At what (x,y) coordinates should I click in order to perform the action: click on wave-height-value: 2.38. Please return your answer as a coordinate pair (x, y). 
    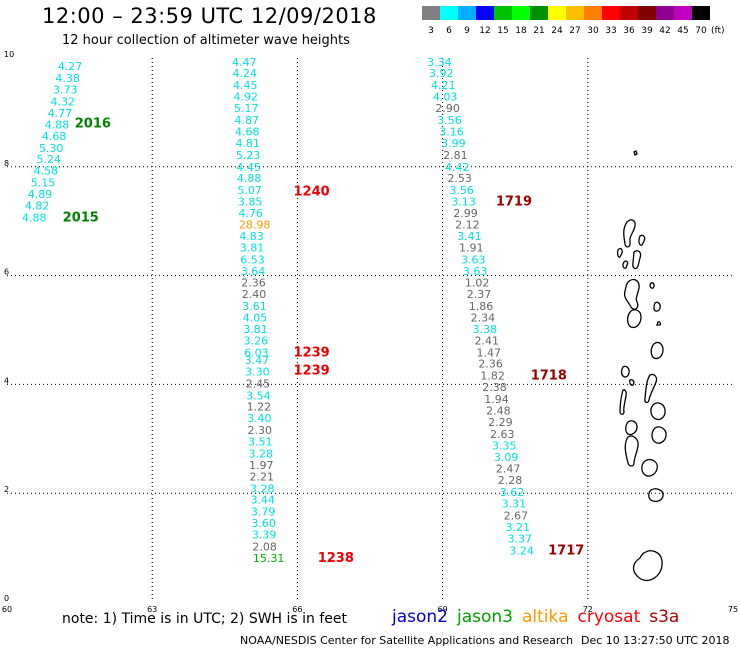
    Looking at the image, I should click on (494, 387).